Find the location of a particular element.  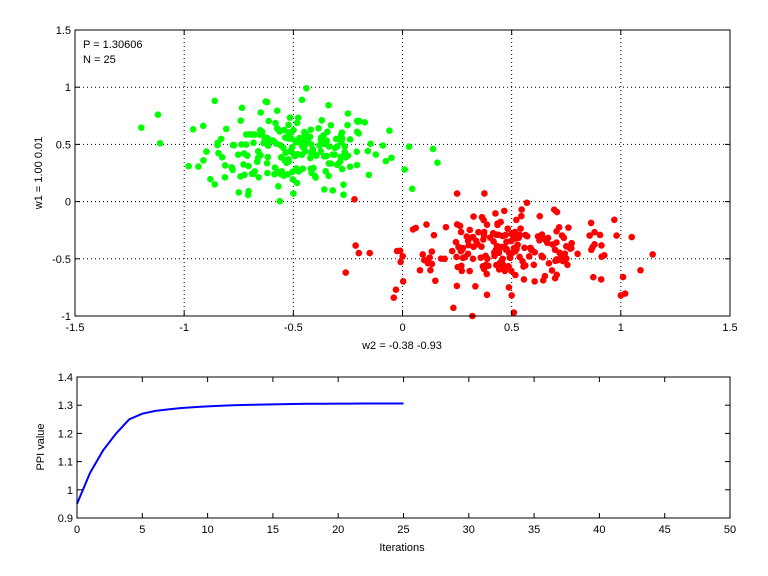

x-tick-label: 30 is located at coordinates (469, 530).